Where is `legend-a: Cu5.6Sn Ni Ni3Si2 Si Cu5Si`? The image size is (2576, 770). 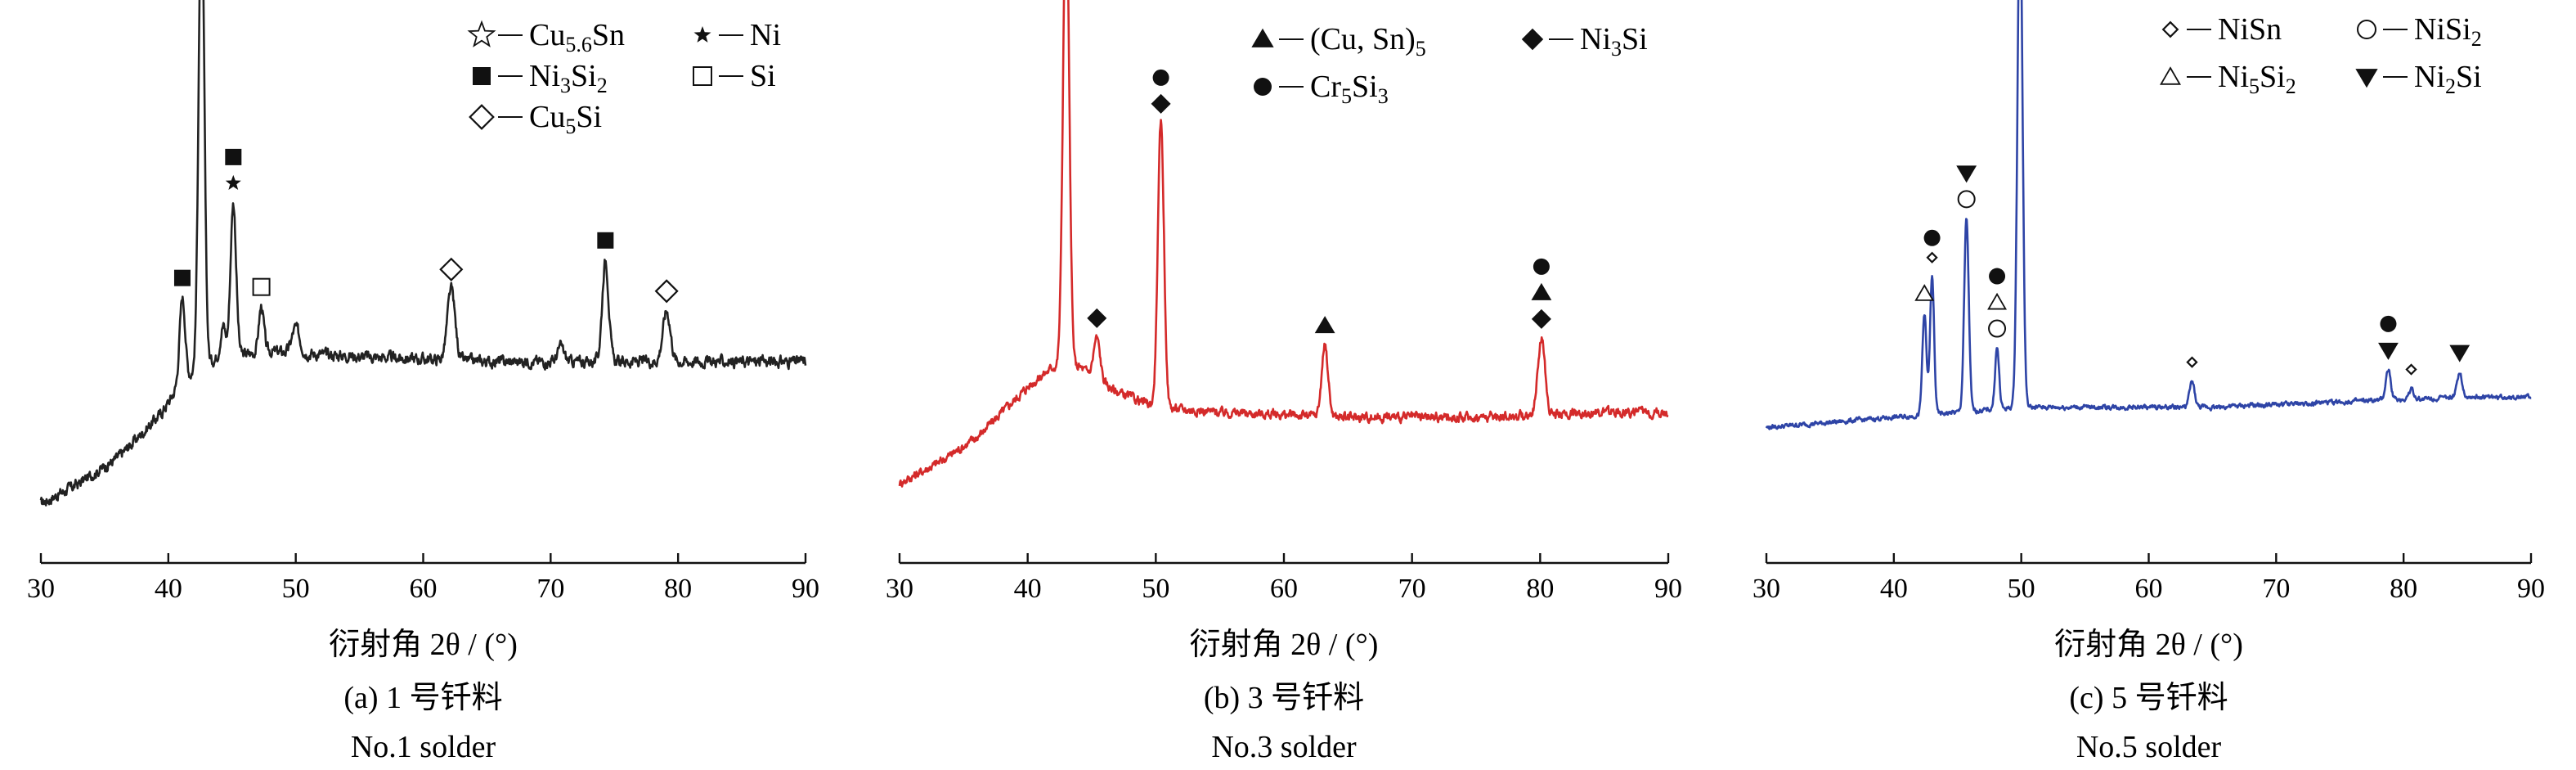
legend-a: Cu5.6Sn Ni Ni3Si2 Si Cu5Si is located at coordinates (624, 78).